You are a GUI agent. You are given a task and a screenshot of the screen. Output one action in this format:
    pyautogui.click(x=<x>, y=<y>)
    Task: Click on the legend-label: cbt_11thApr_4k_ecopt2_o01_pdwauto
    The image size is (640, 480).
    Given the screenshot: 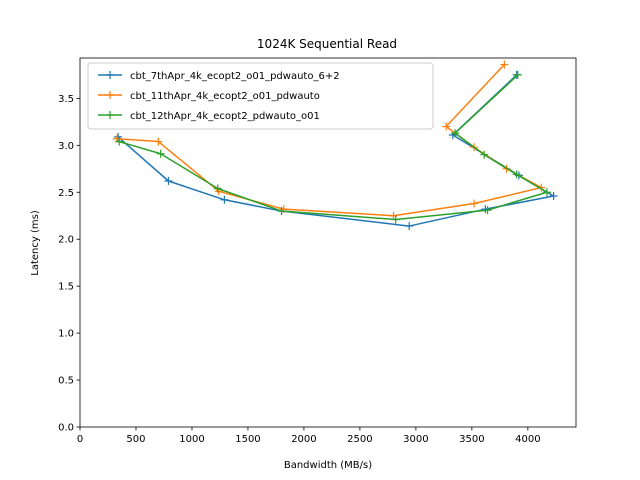 What is the action you would take?
    pyautogui.click(x=225, y=96)
    